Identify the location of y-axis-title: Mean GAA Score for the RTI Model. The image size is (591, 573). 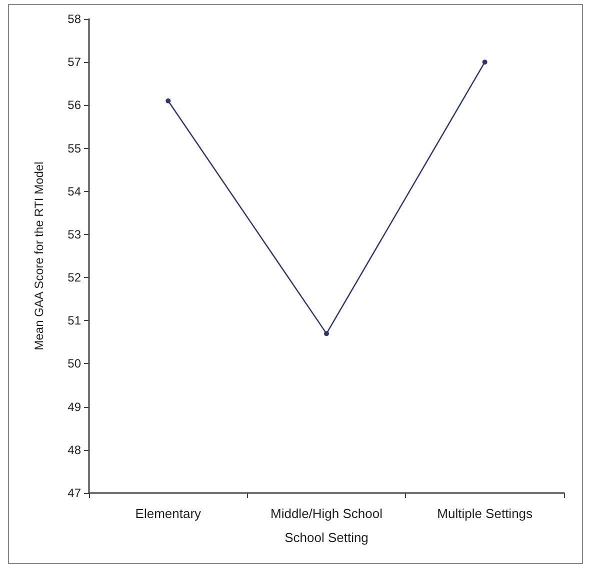
(39, 256).